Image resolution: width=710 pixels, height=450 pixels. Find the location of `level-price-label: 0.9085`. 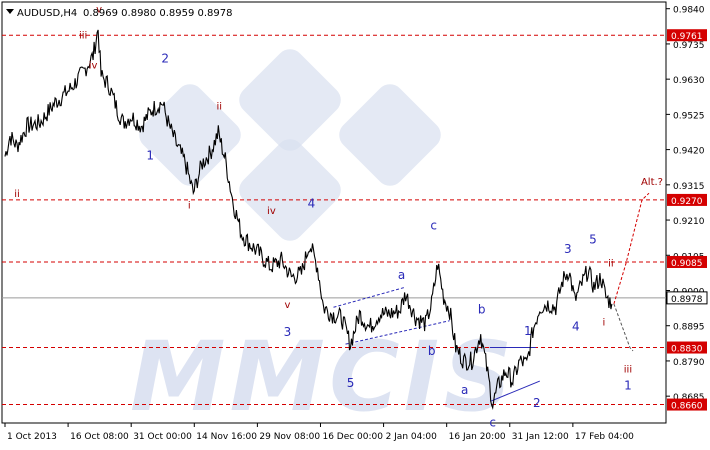

level-price-label: 0.9085 is located at coordinates (687, 264).